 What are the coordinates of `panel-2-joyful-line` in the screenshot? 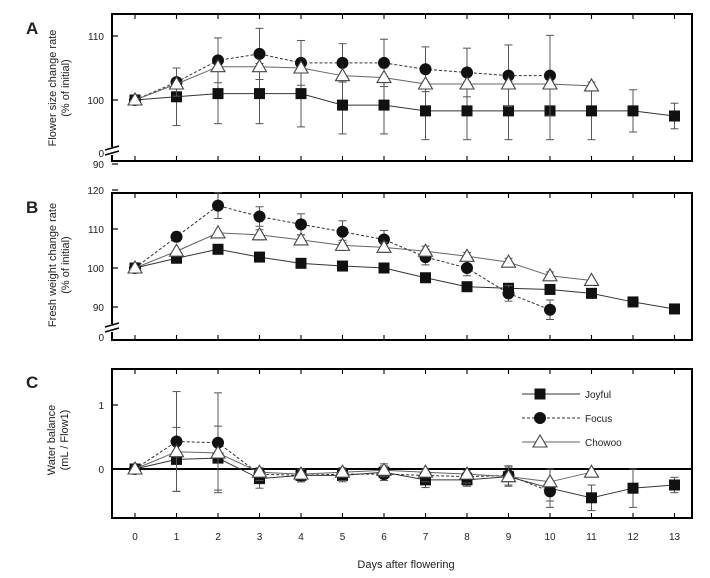 It's located at (404, 478).